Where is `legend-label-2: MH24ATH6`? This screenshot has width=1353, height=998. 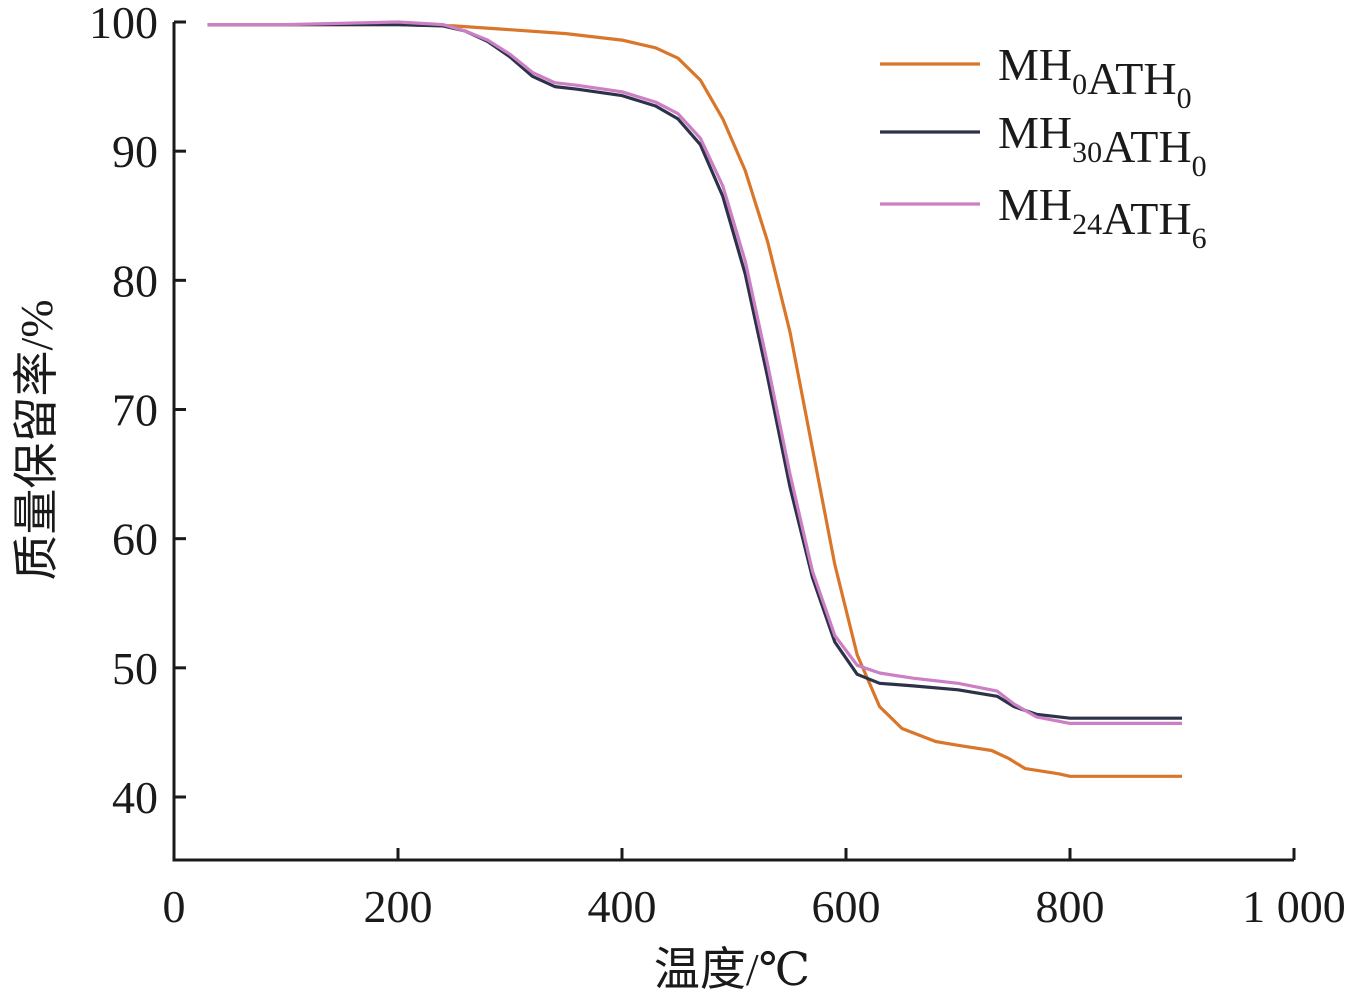 legend-label-2: MH24ATH6 is located at coordinates (1102, 217).